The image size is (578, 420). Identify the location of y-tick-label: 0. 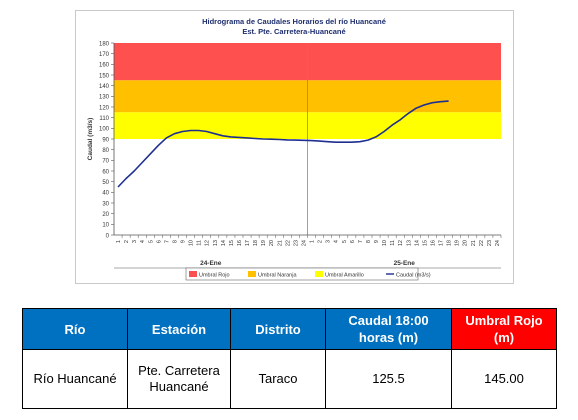
(108, 236).